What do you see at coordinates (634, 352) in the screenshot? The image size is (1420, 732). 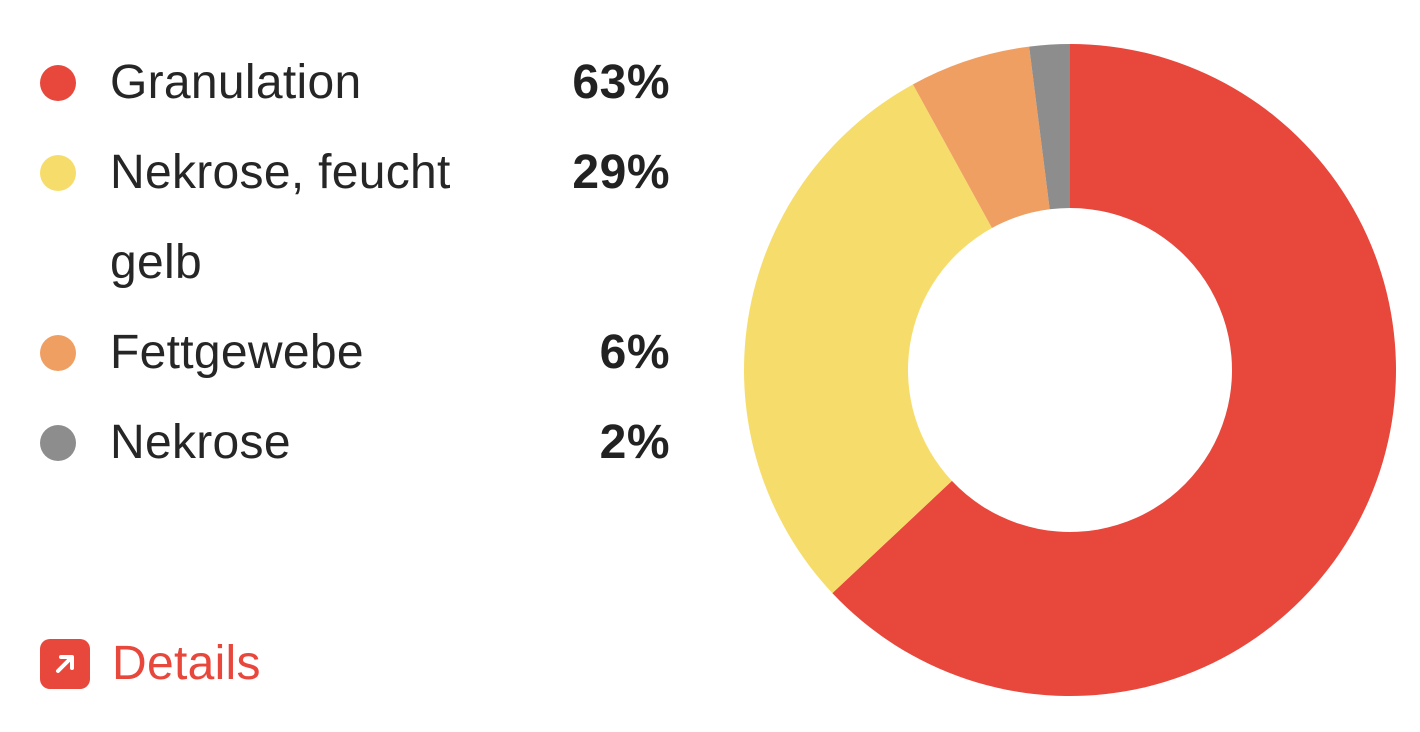 I see `legend-percent: 6%` at bounding box center [634, 352].